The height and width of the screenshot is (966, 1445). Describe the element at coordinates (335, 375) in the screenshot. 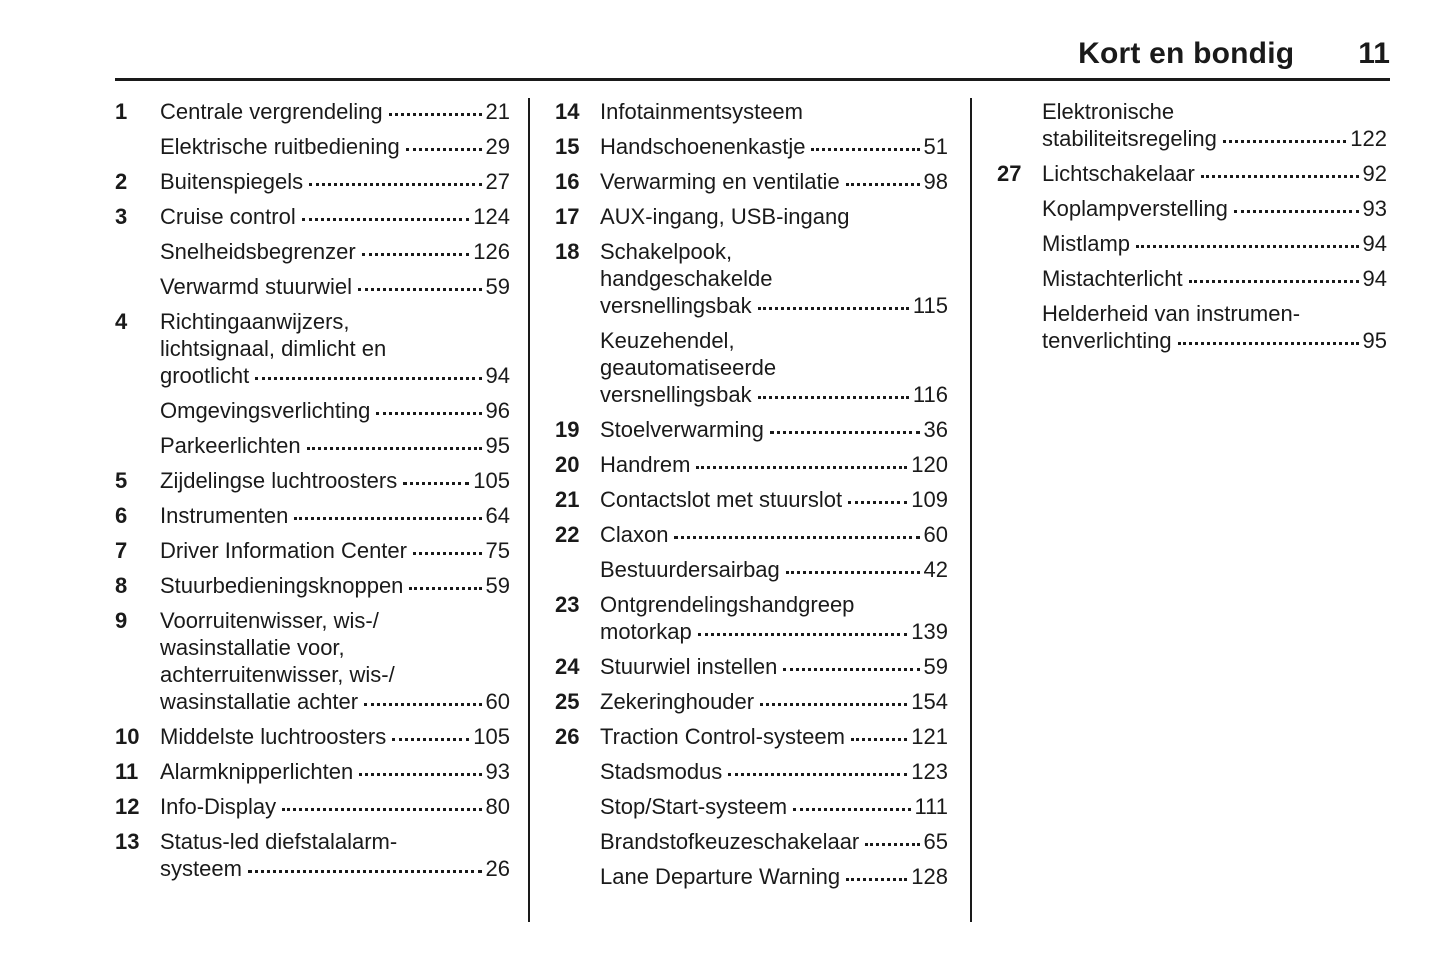

I see `entry-last-line: grootlicht 94` at that location.